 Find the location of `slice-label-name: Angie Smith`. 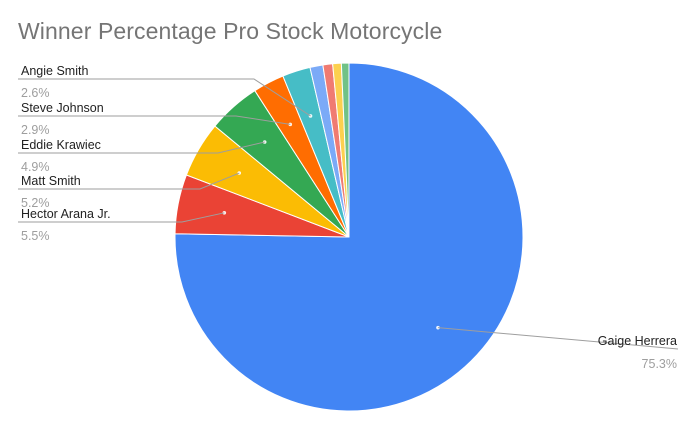

slice-label-name: Angie Smith is located at coordinates (54, 71).